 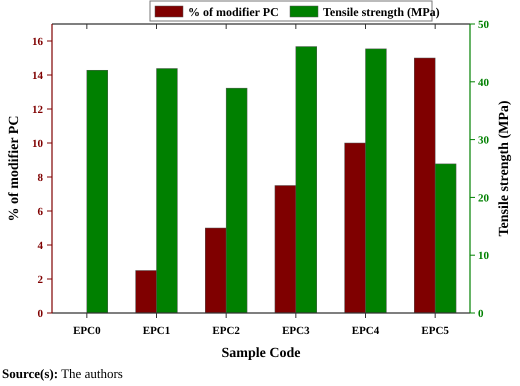 I want to click on source-note: Source(s): The authors, so click(x=62, y=373).